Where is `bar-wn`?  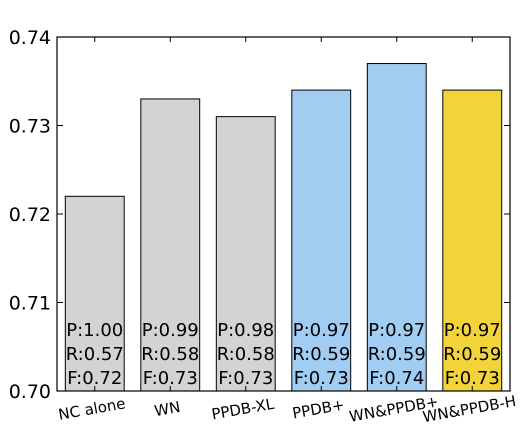
bar-wn is located at coordinates (170, 245).